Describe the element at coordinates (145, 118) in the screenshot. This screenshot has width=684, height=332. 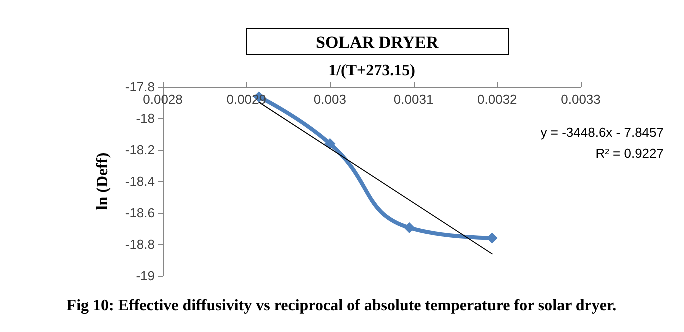
I see `y-tick-label: -18` at that location.